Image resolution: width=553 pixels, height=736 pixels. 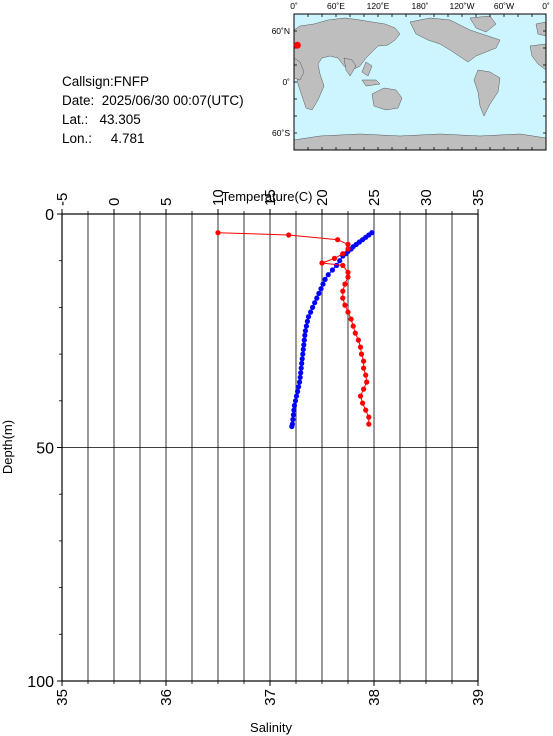 I want to click on location-map: 0˚ 60˚E 120˚E 180˚ 120˚W 60˚W 0˚ 60˚N 0˚ 60˚S, so click(x=411, y=76).